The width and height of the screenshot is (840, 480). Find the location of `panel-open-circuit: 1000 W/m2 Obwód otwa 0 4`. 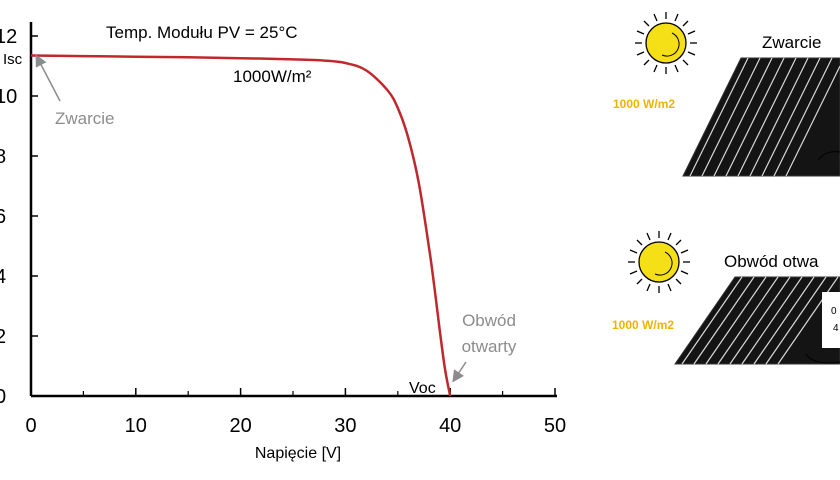

panel-open-circuit: 1000 W/m2 Obwód otwa 0 4 is located at coordinates (726, 298).